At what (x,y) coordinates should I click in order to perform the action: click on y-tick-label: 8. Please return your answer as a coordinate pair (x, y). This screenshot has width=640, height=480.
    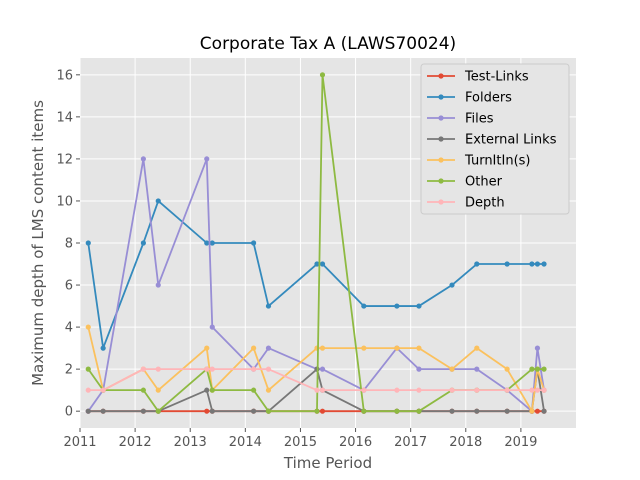
    Looking at the image, I should click on (69, 244).